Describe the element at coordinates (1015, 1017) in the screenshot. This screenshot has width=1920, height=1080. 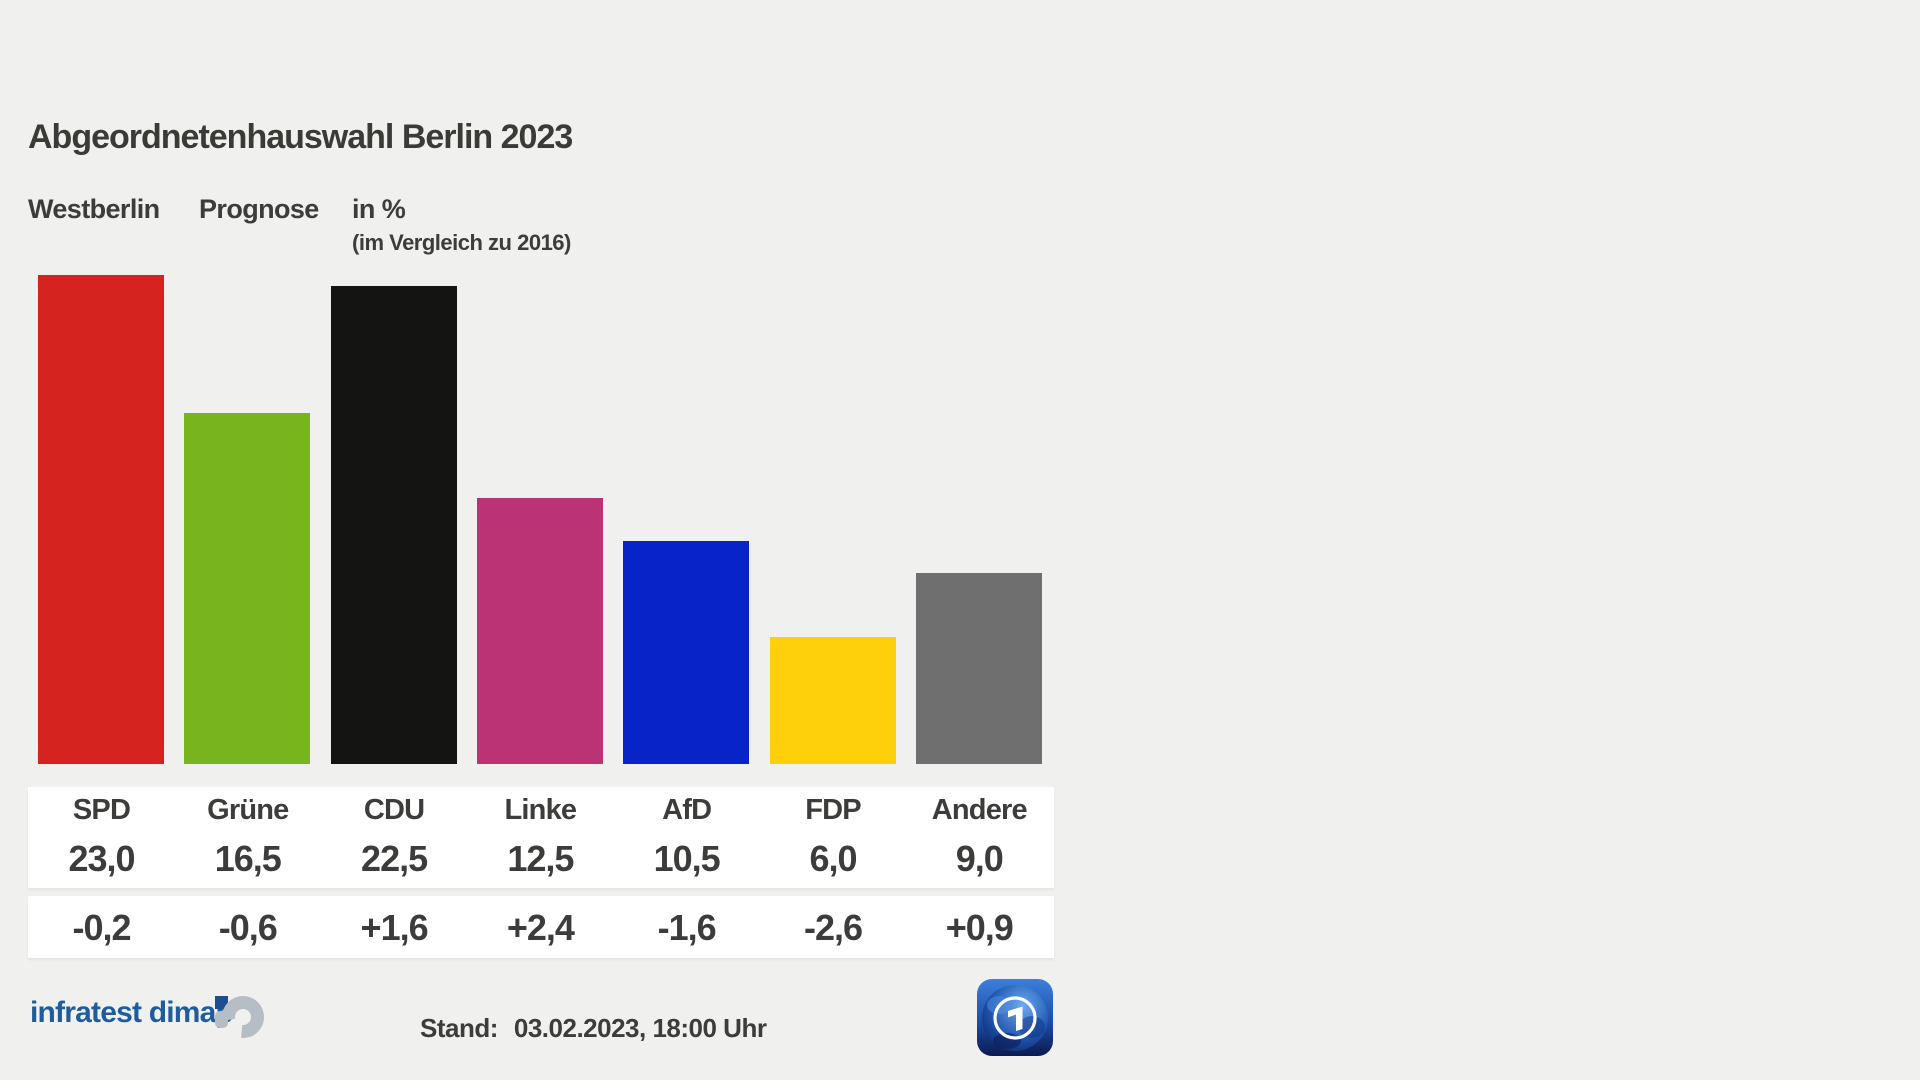
I see `ard-tagesschau-globe-icon` at that location.